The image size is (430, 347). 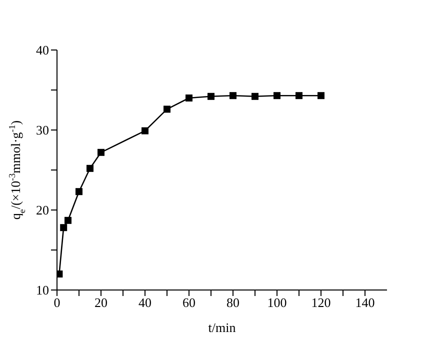 What do you see at coordinates (189, 302) in the screenshot?
I see `x-tick-label: 60` at bounding box center [189, 302].